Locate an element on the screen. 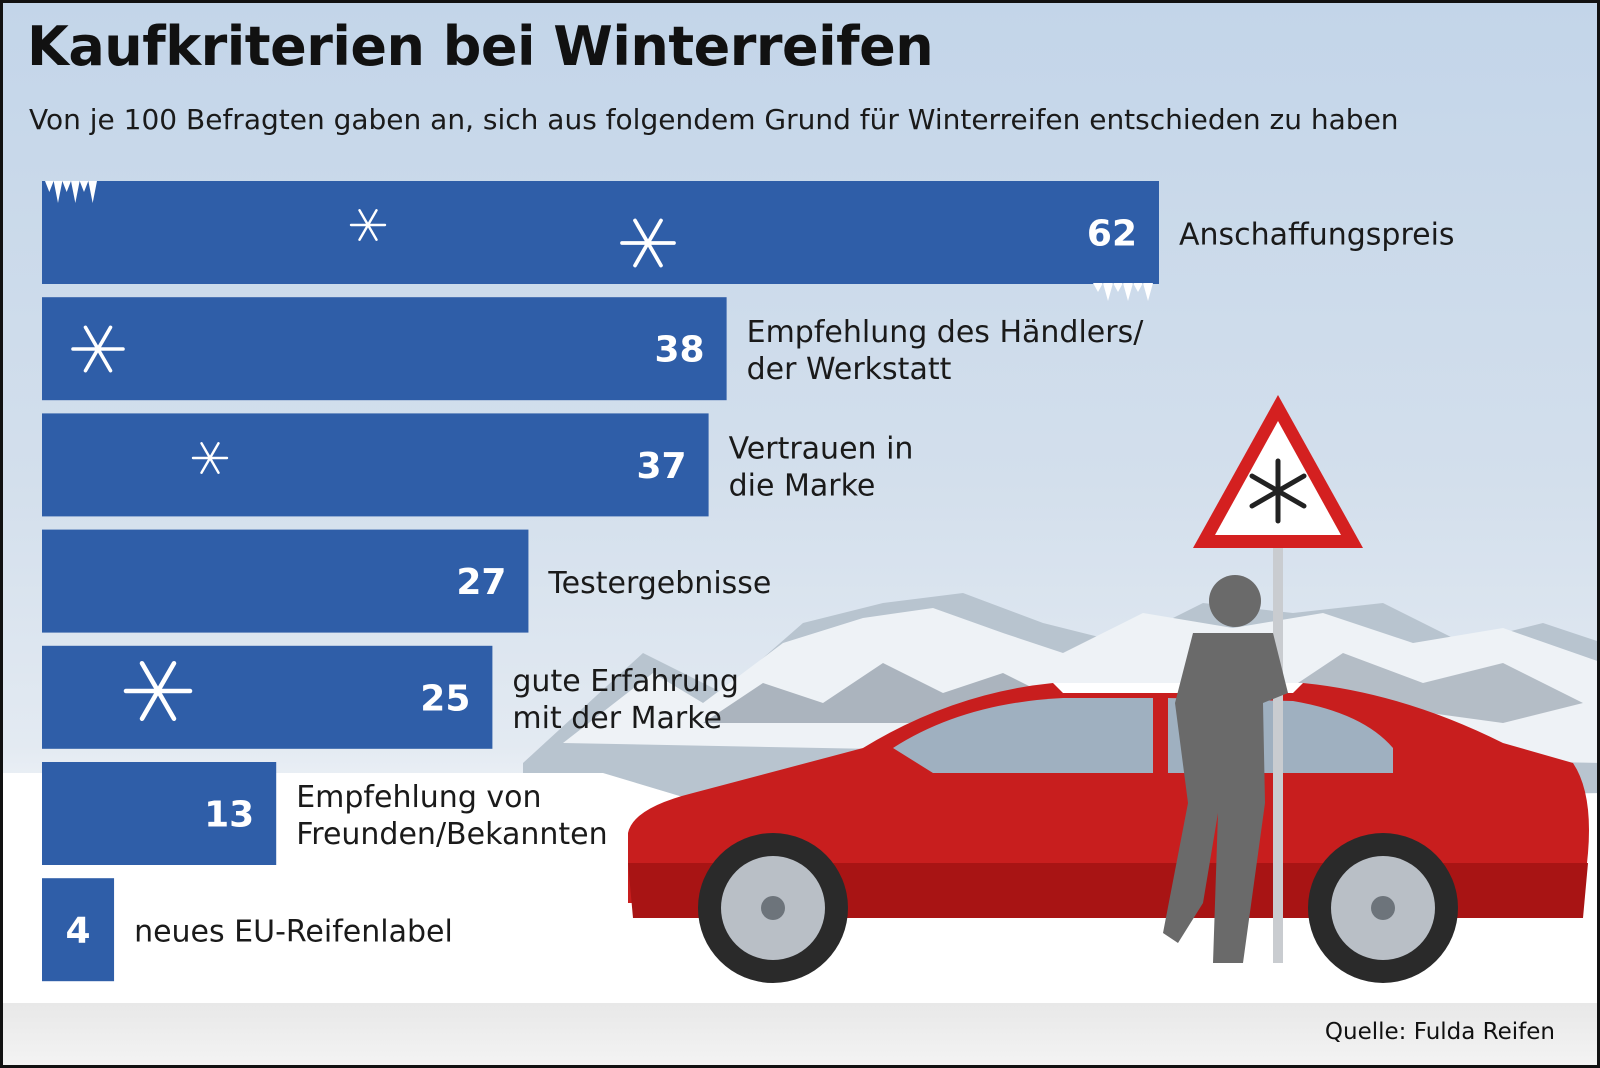 The height and width of the screenshot is (1068, 1600). category-label: Freunden/Bekannten is located at coordinates (451, 834).